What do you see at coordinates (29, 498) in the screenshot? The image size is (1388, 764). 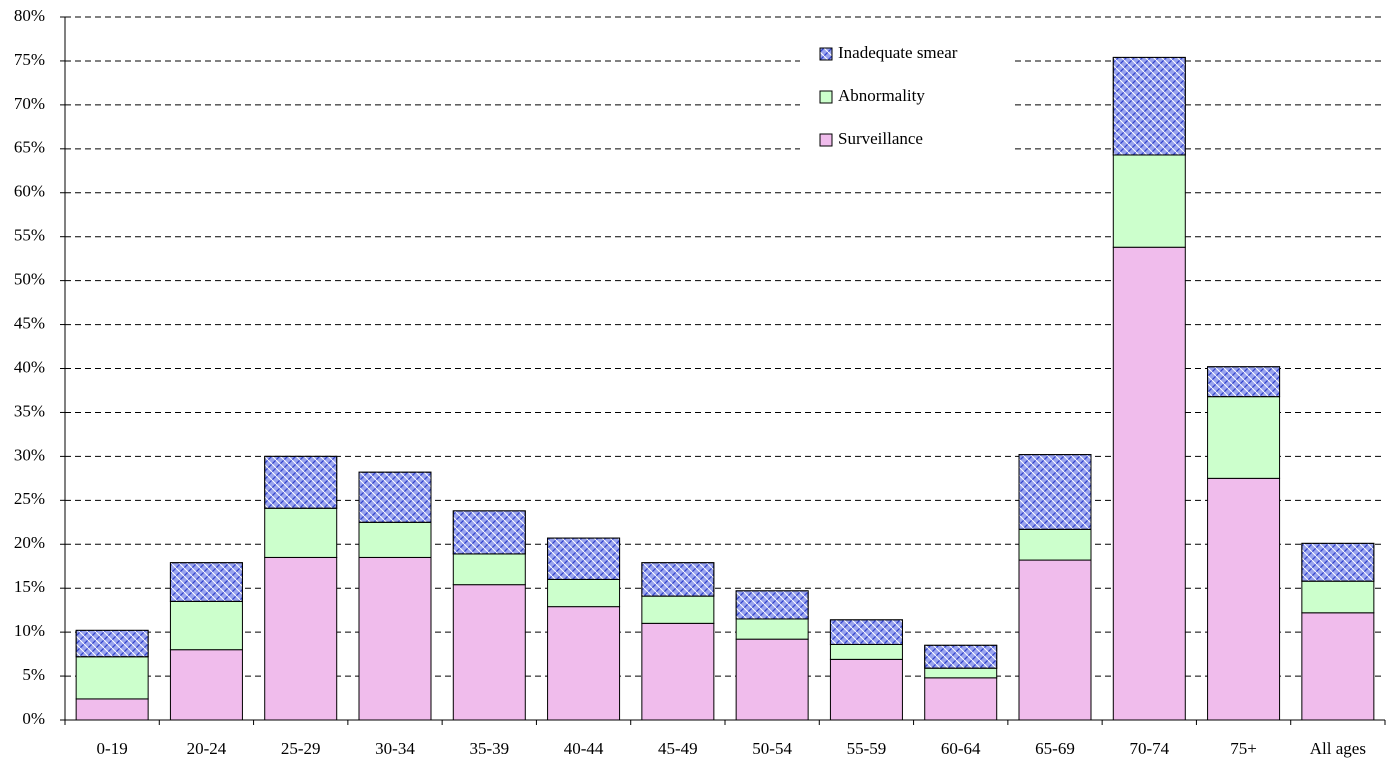 I see `y-tick-label: 25%` at bounding box center [29, 498].